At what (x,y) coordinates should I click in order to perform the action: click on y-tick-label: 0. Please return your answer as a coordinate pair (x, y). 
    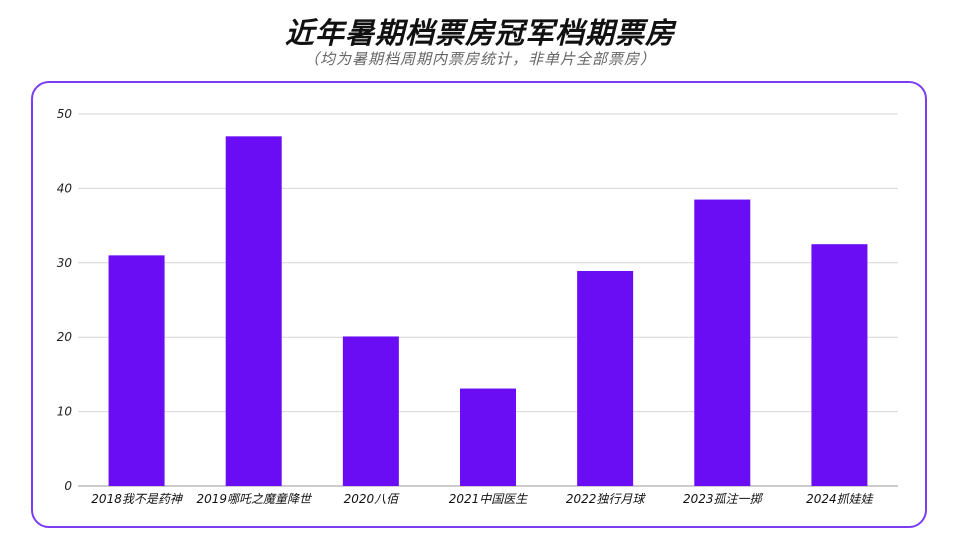
    Looking at the image, I should click on (68, 486).